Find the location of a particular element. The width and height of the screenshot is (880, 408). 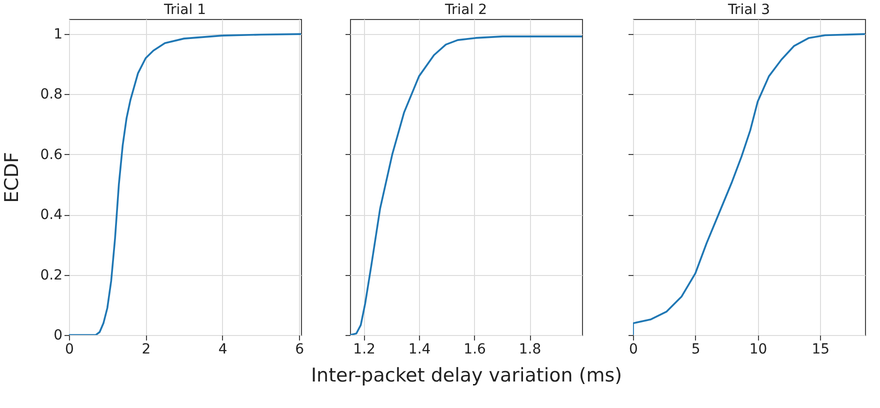

y-tick-label: 0.2 is located at coordinates (51, 275).